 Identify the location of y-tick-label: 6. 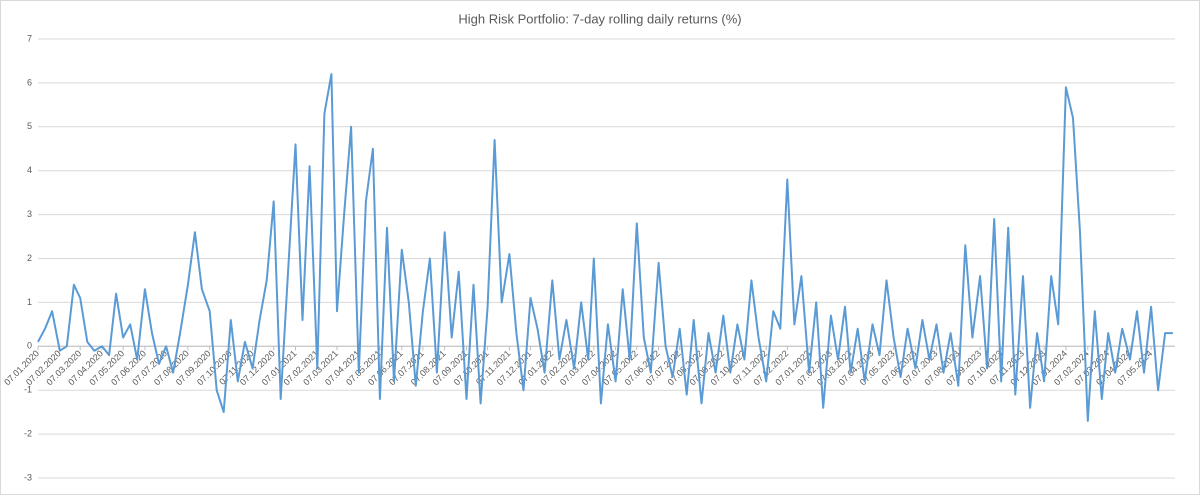
(29, 82).